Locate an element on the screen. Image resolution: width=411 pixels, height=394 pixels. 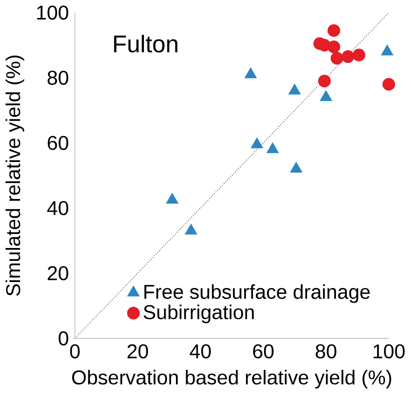
y-tick-label: 60 is located at coordinates (58, 143).